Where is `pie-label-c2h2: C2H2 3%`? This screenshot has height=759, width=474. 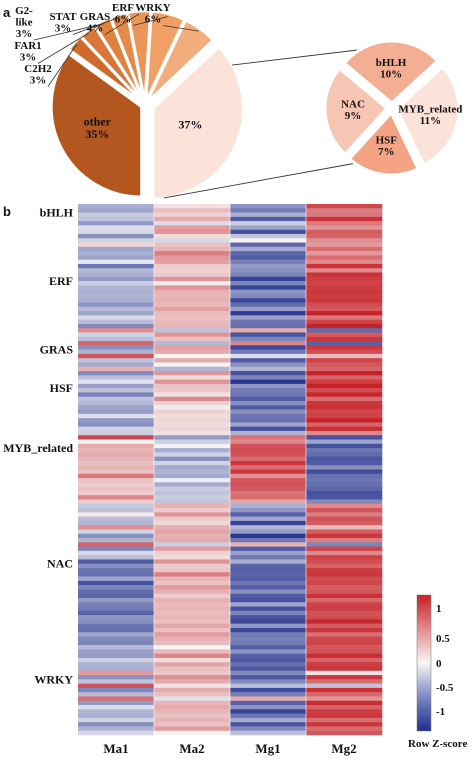
pie-label-c2h2: C2H2 3% is located at coordinates (38, 75).